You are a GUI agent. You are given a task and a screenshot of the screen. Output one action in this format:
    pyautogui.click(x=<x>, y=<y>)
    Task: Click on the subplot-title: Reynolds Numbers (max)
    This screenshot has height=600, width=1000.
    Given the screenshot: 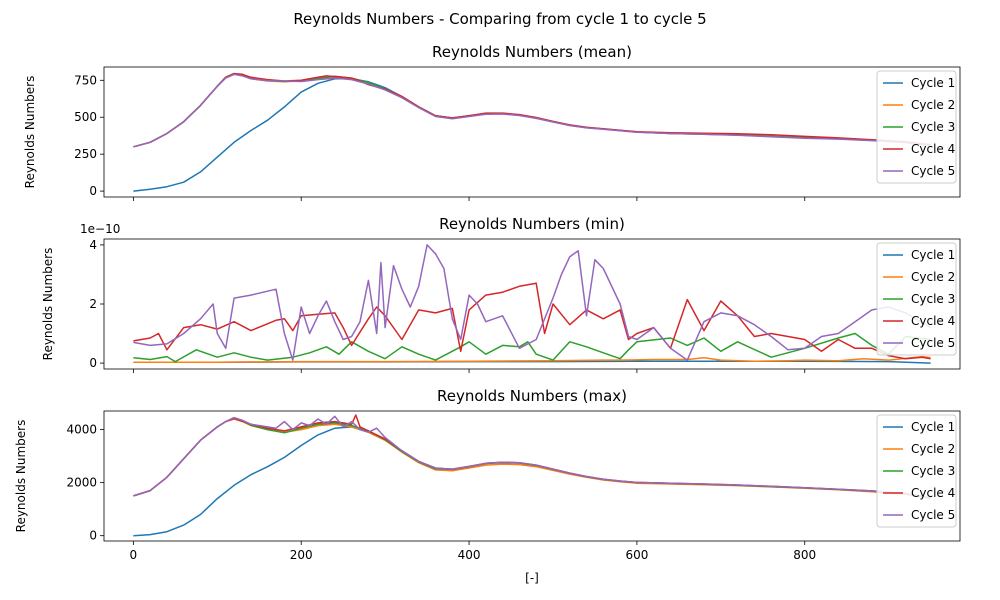 What is the action you would take?
    pyautogui.click(x=532, y=396)
    